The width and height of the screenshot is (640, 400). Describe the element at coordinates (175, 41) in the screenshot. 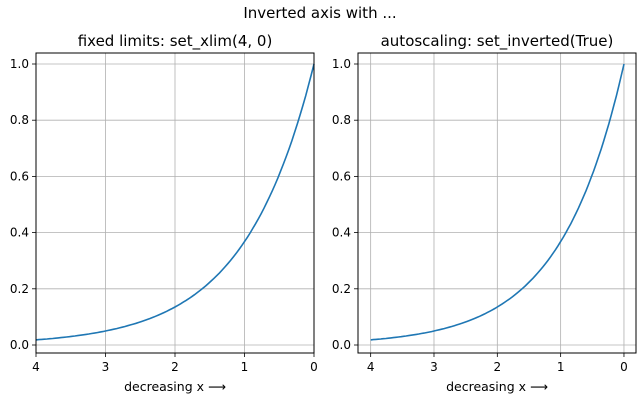

I see `axes-title: fixed limits: set_xlim(4, 0)` at that location.